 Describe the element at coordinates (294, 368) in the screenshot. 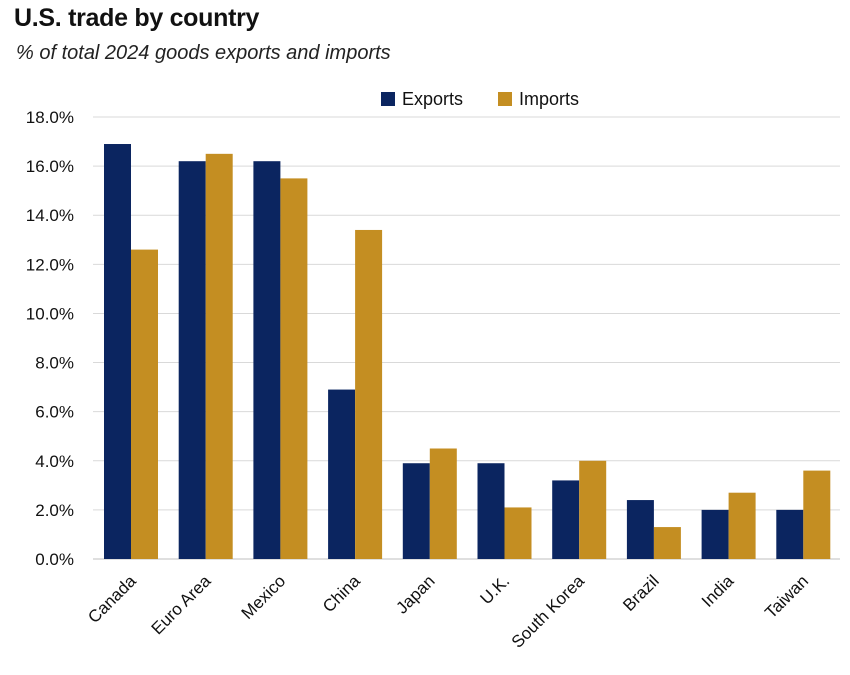

I see `bar-imports-mexico` at that location.